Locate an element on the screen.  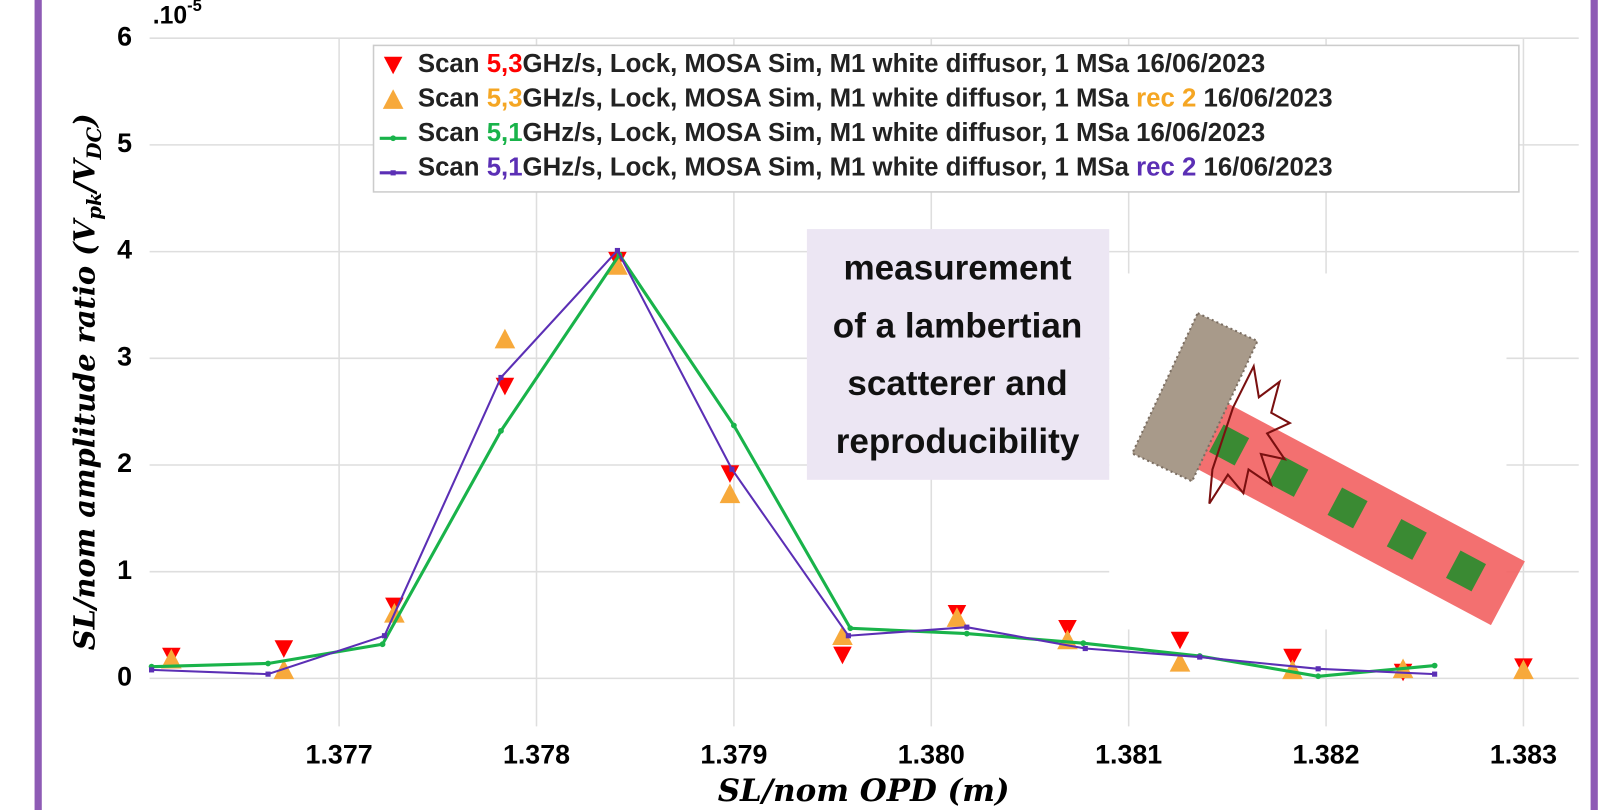
x-tick-label: 1.382 is located at coordinates (1326, 754).